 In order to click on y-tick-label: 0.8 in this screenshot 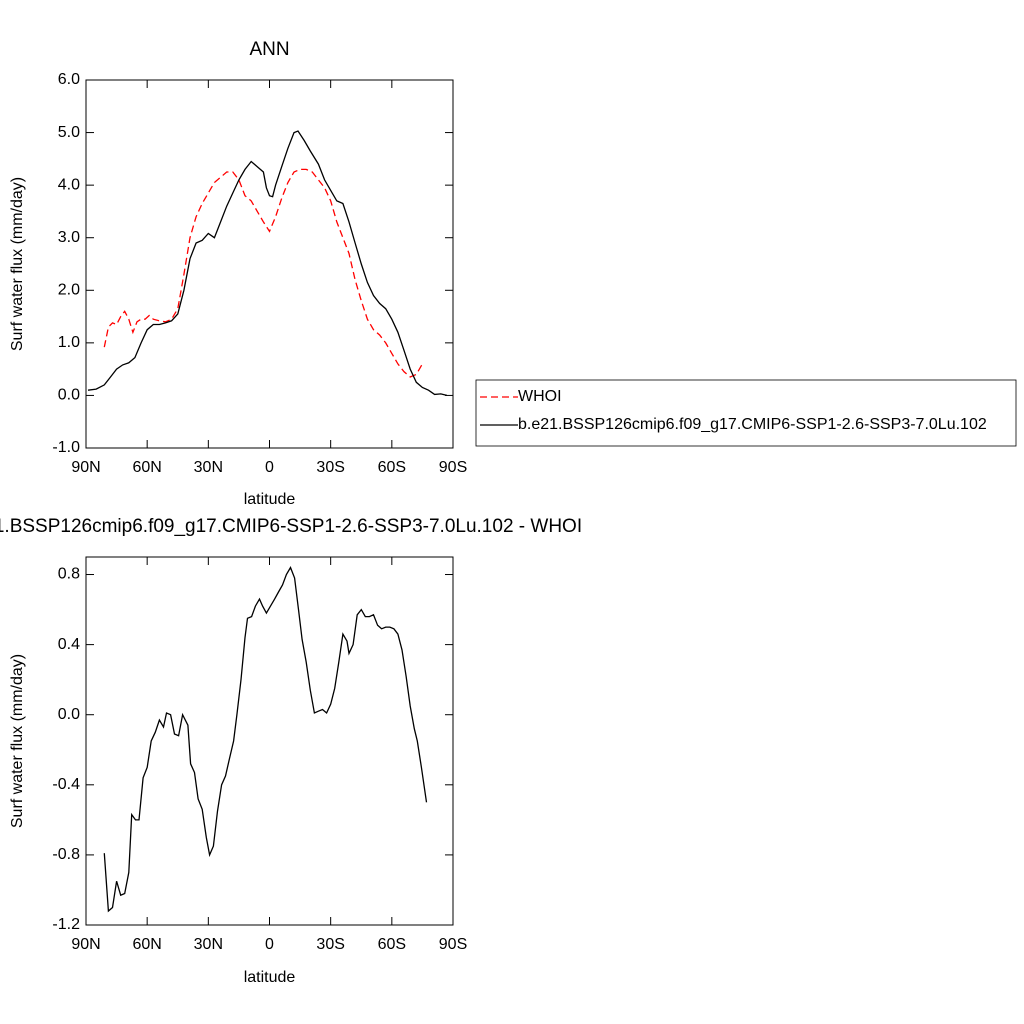, I will do `click(69, 574)`.